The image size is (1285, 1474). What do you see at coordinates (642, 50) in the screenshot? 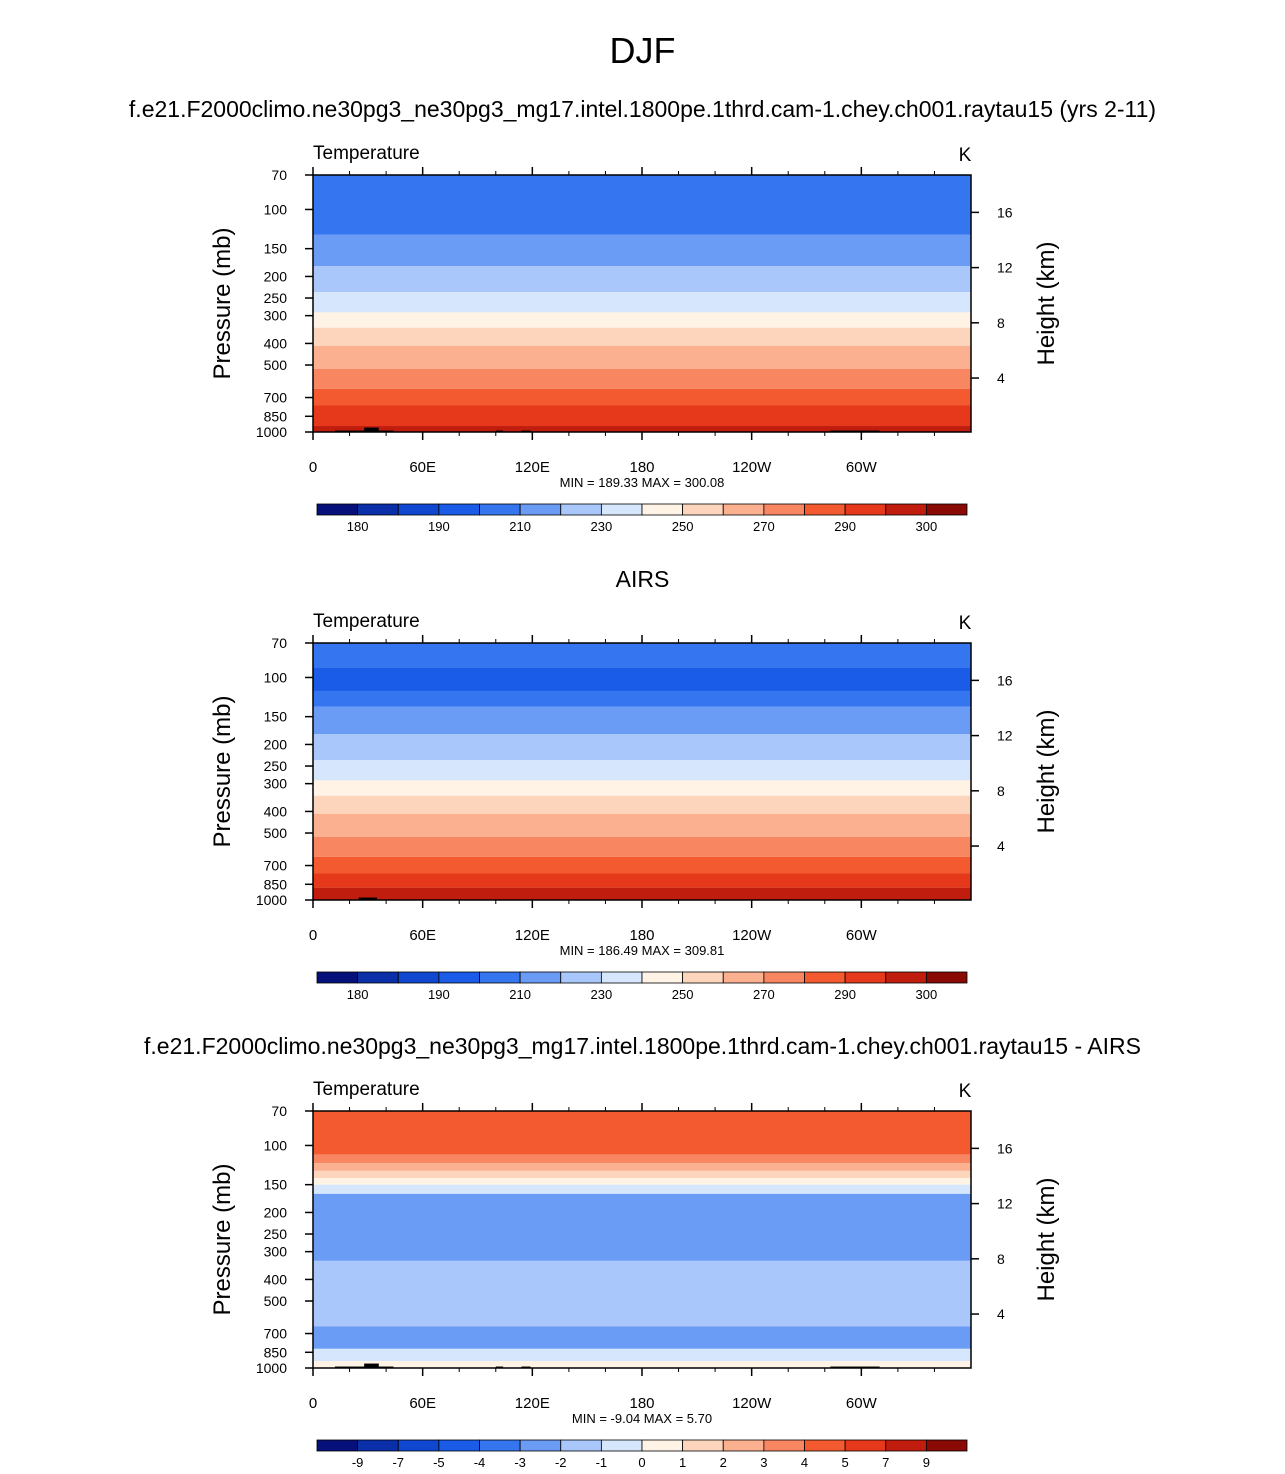
I see `main-title: DJF` at bounding box center [642, 50].